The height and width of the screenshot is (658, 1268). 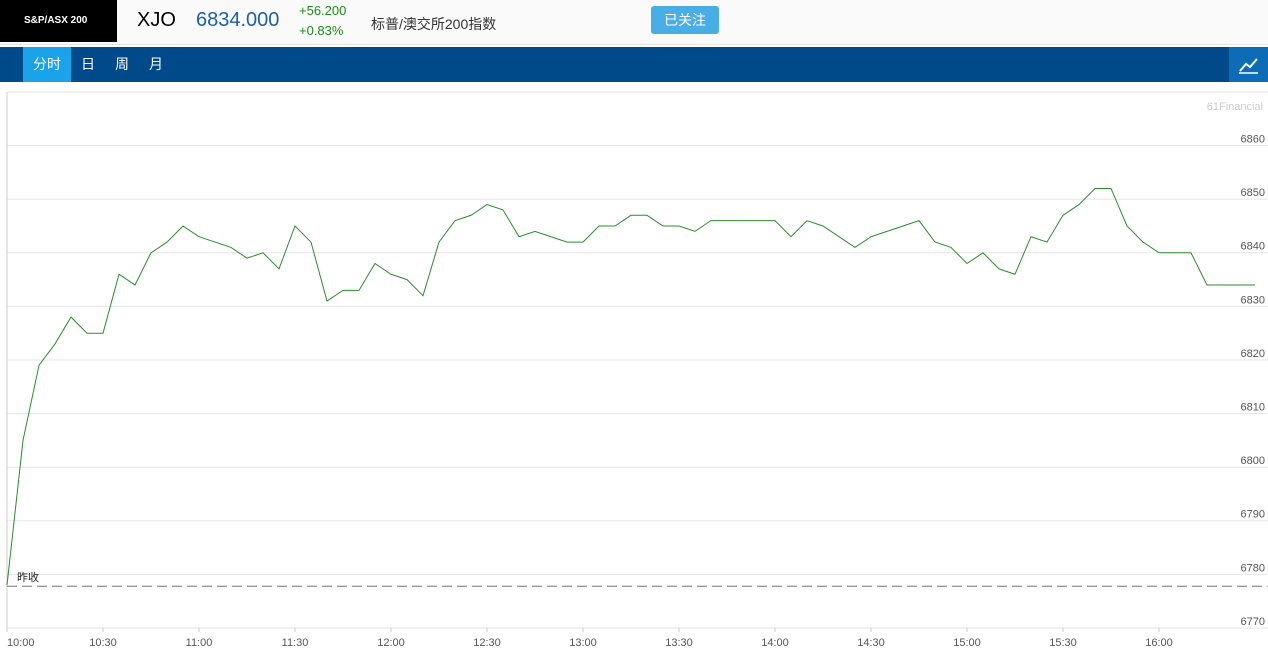 I want to click on x-tick-label: 14:30, so click(x=871, y=643).